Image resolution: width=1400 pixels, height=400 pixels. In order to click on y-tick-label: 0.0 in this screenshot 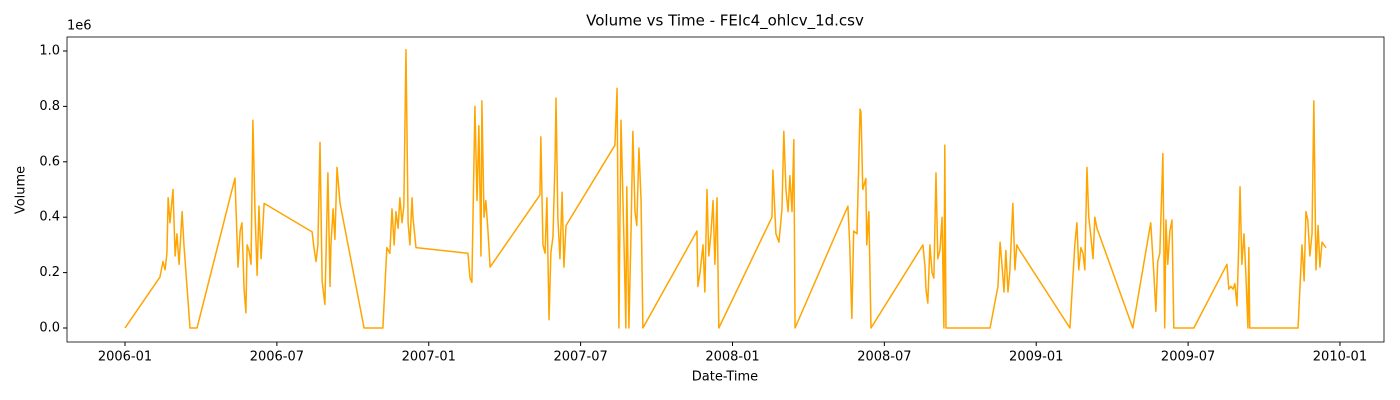, I will do `click(49, 328)`.